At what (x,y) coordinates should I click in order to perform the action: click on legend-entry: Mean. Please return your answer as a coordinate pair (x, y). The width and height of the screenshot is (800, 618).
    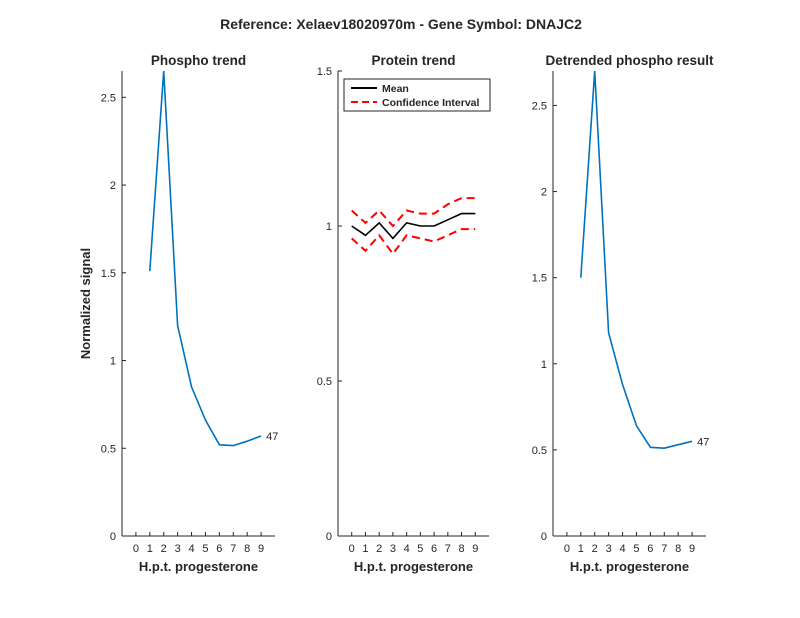
    Looking at the image, I should click on (395, 89).